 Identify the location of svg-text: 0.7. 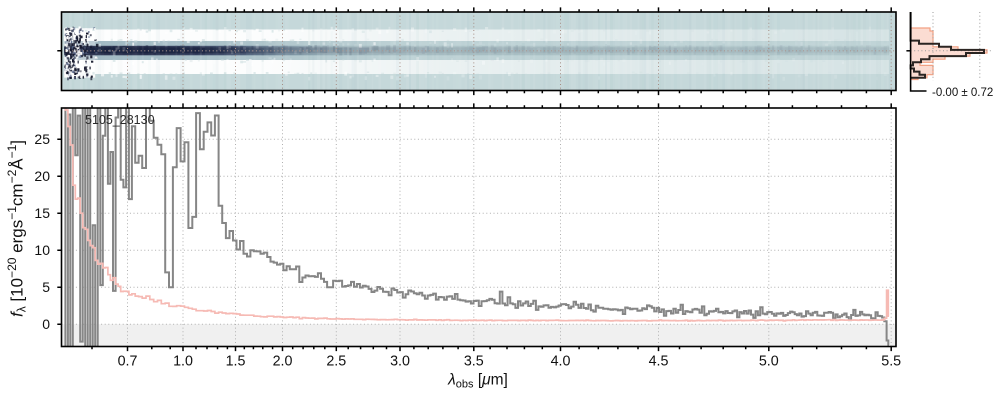
(128, 362).